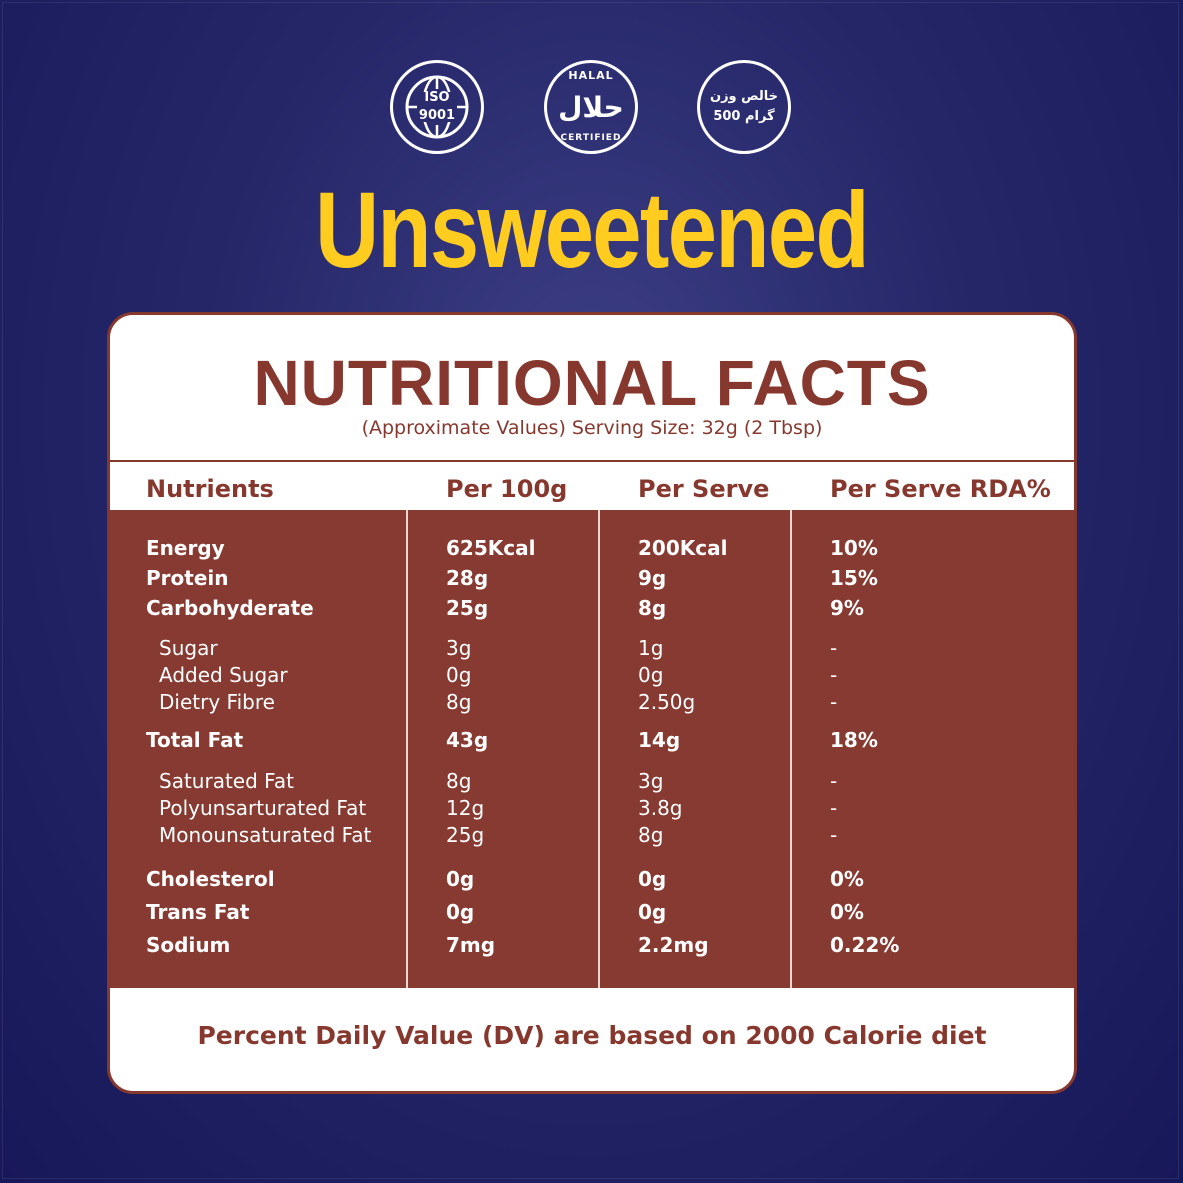 The image size is (1183, 1183). Describe the element at coordinates (467, 578) in the screenshot. I see `per-100g-value: 28g` at that location.